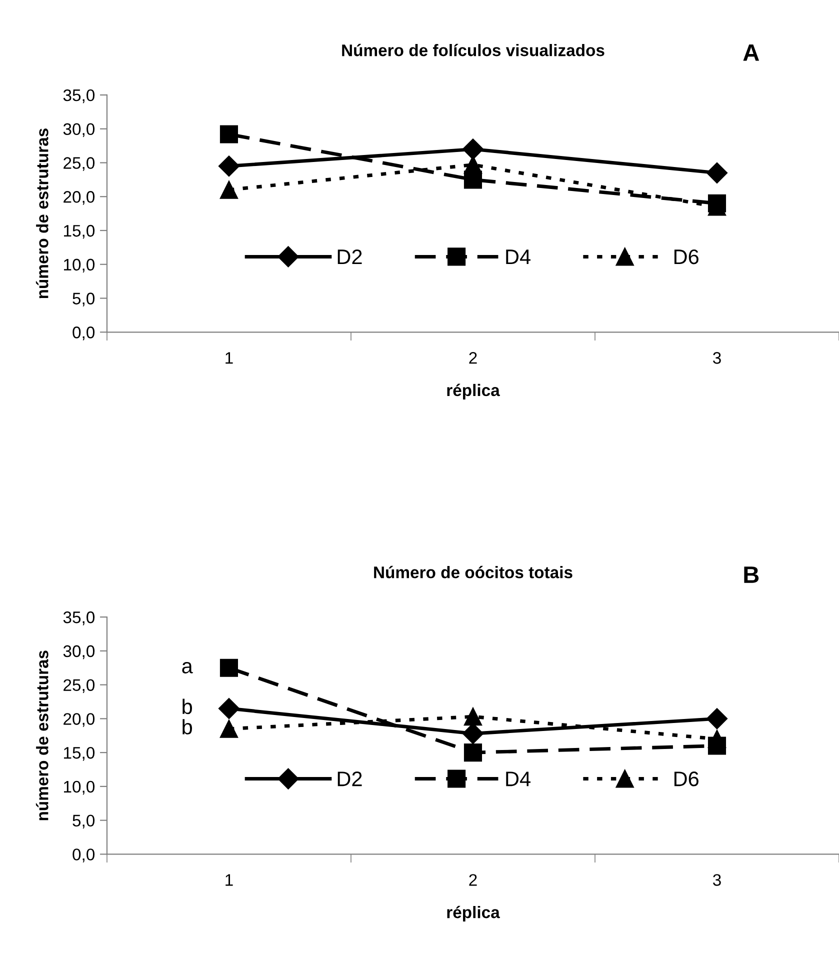  Describe the element at coordinates (473, 50) in the screenshot. I see `chart-title: Número de folículos visualizados` at that location.